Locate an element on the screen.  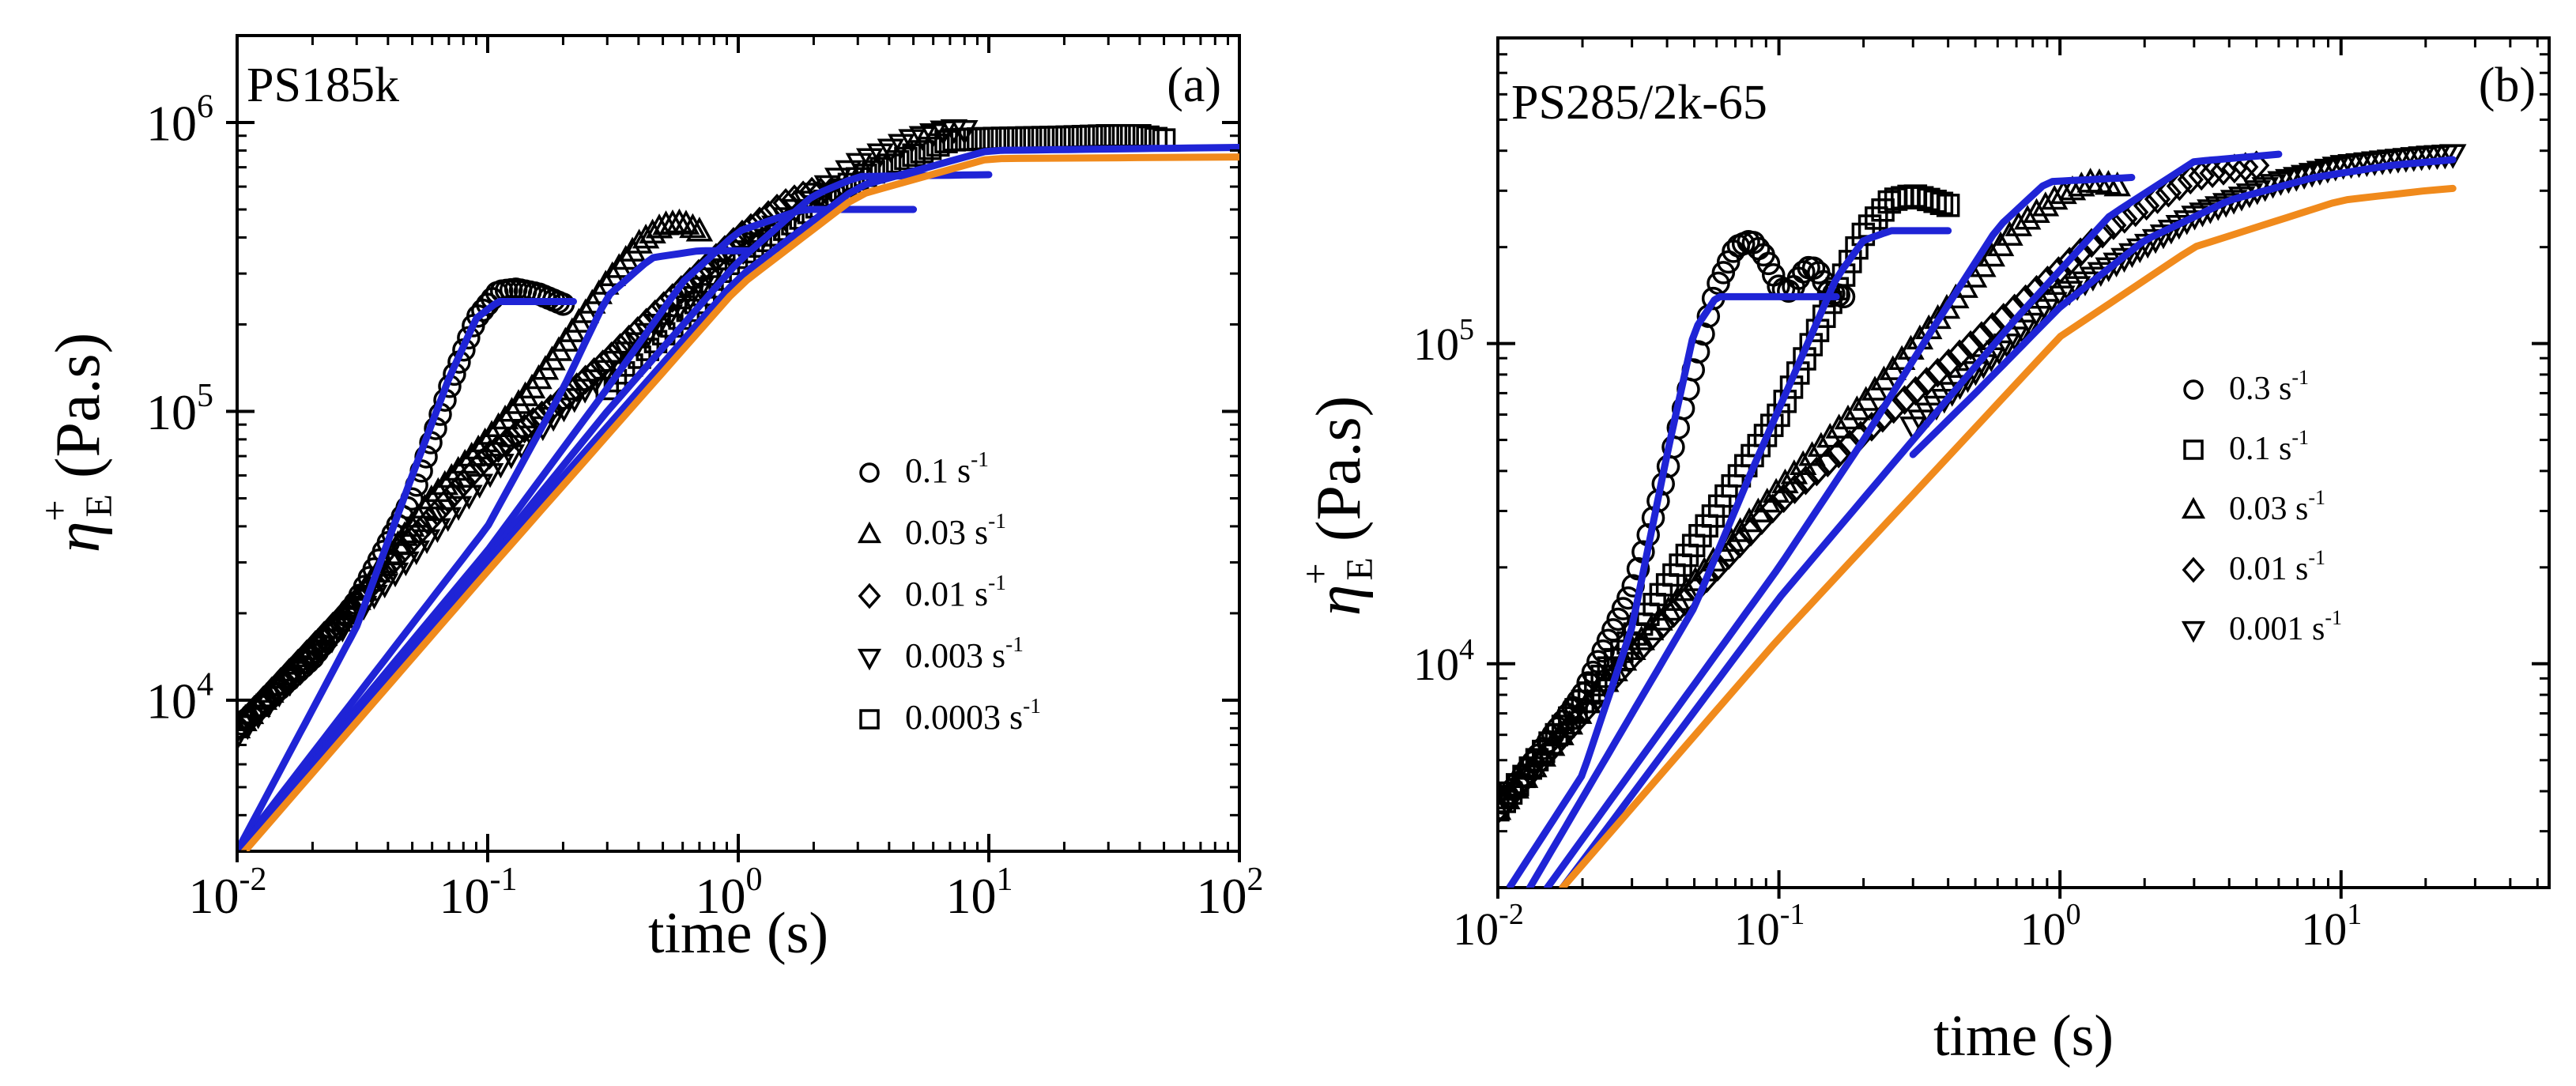
legend-item: 0.1 s-1 is located at coordinates (2246, 446).